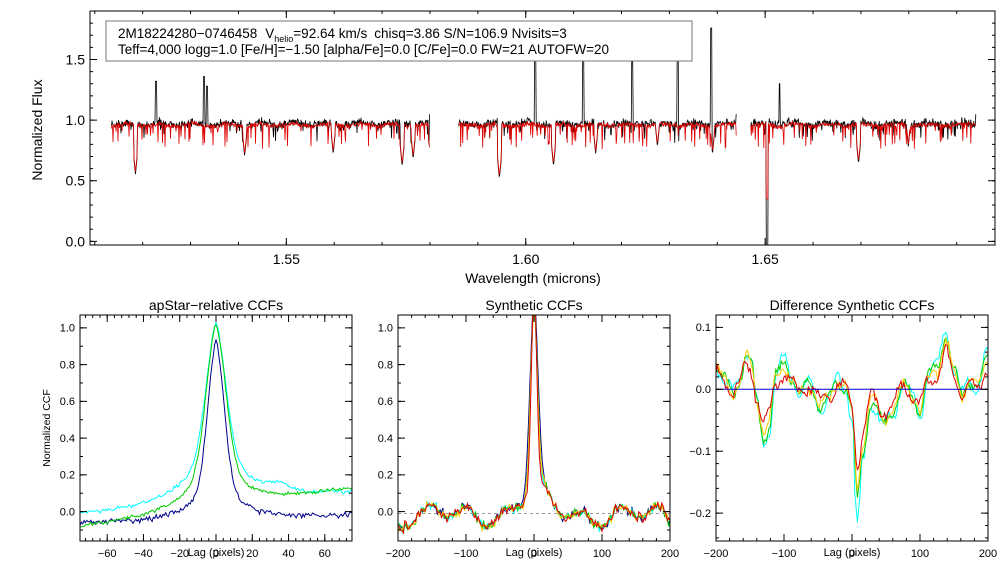 Image resolution: width=1008 pixels, height=576 pixels. Describe the element at coordinates (325, 554) in the screenshot. I see `apstar-ccf-xtick-label: 60` at that location.